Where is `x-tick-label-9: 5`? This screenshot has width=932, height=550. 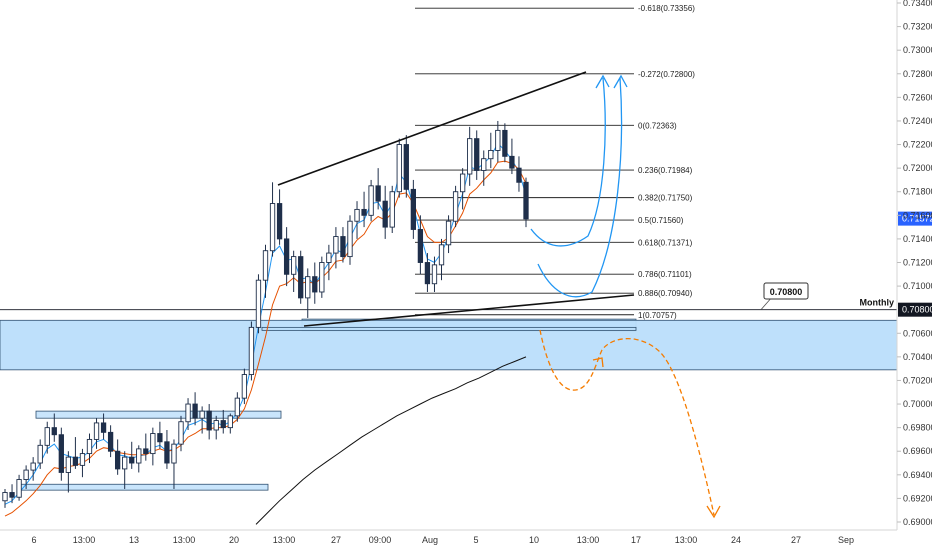 x-tick-label-9: 5 is located at coordinates (475, 540).